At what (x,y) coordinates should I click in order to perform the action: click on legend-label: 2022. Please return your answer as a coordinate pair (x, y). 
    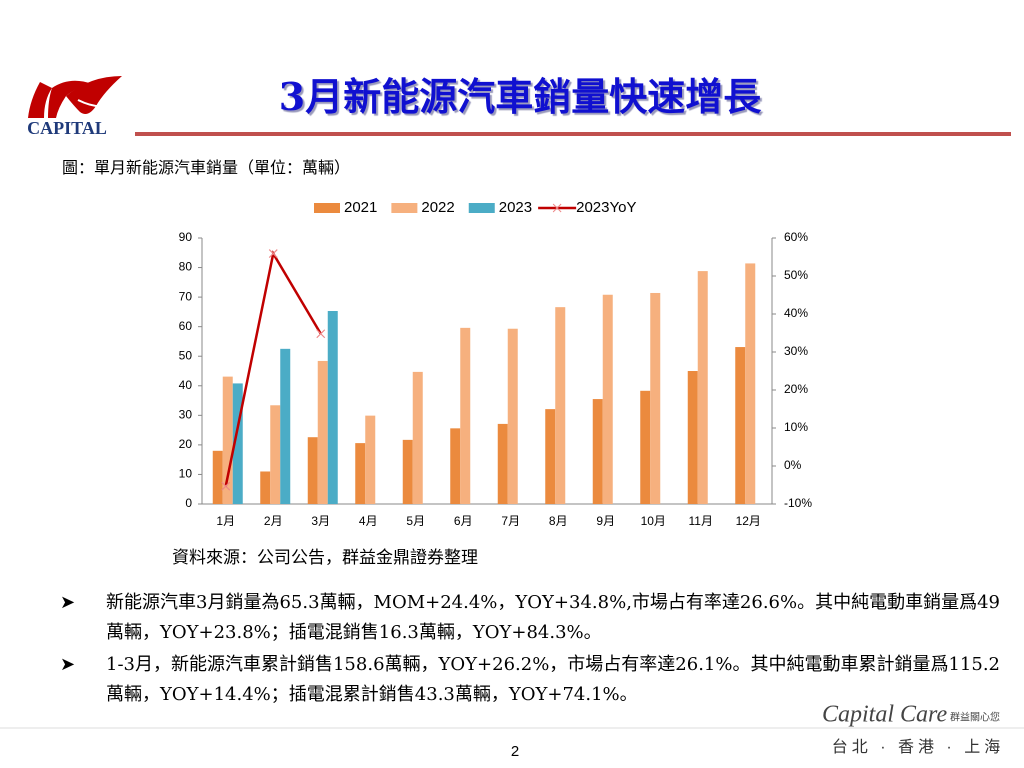
    Looking at the image, I should click on (437, 207).